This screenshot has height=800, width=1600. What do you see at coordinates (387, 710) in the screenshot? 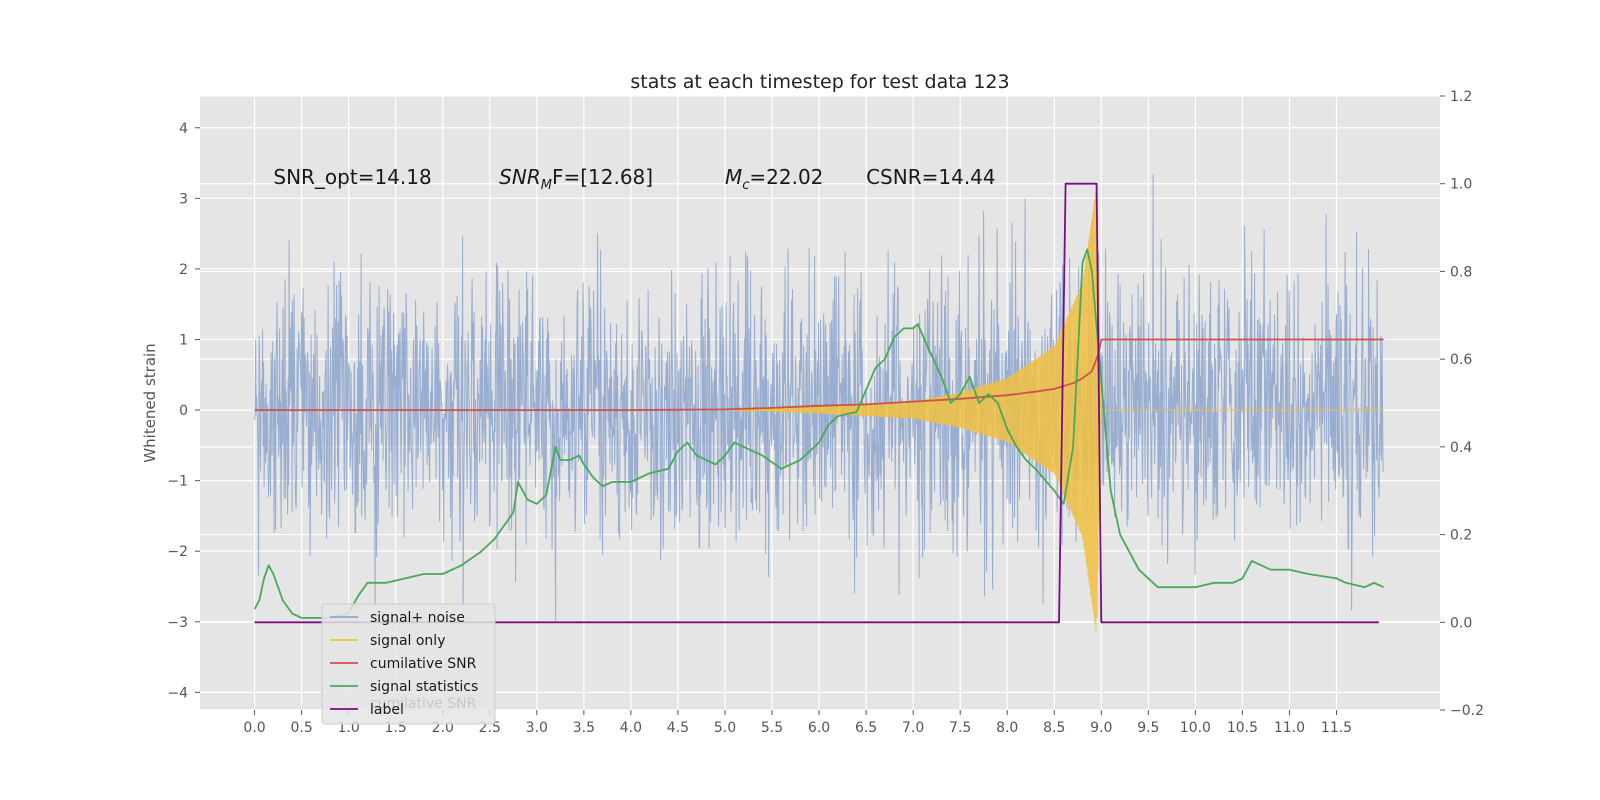
I see `legend-label: label` at bounding box center [387, 710].